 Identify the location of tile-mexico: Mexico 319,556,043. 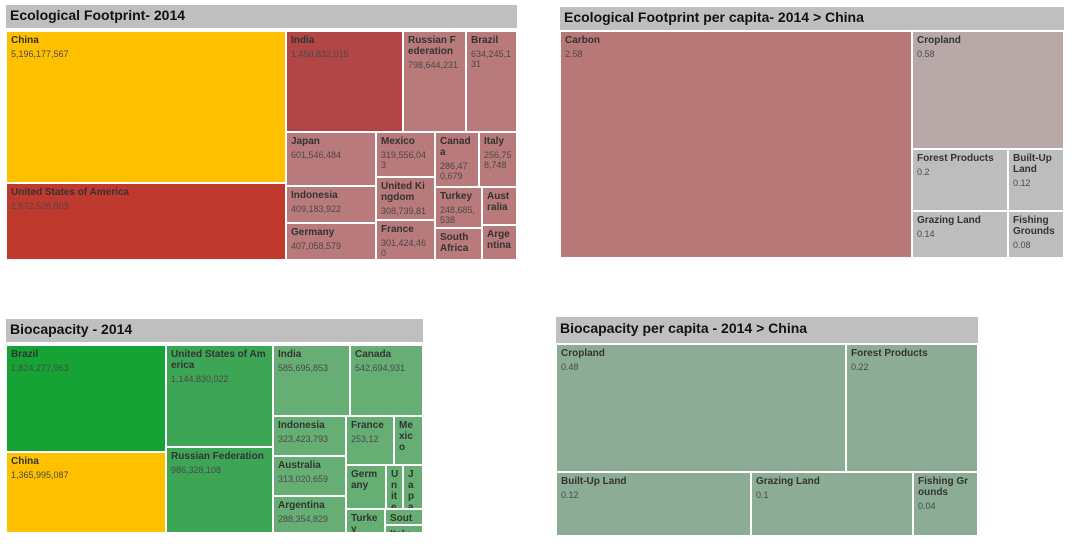
(405, 154).